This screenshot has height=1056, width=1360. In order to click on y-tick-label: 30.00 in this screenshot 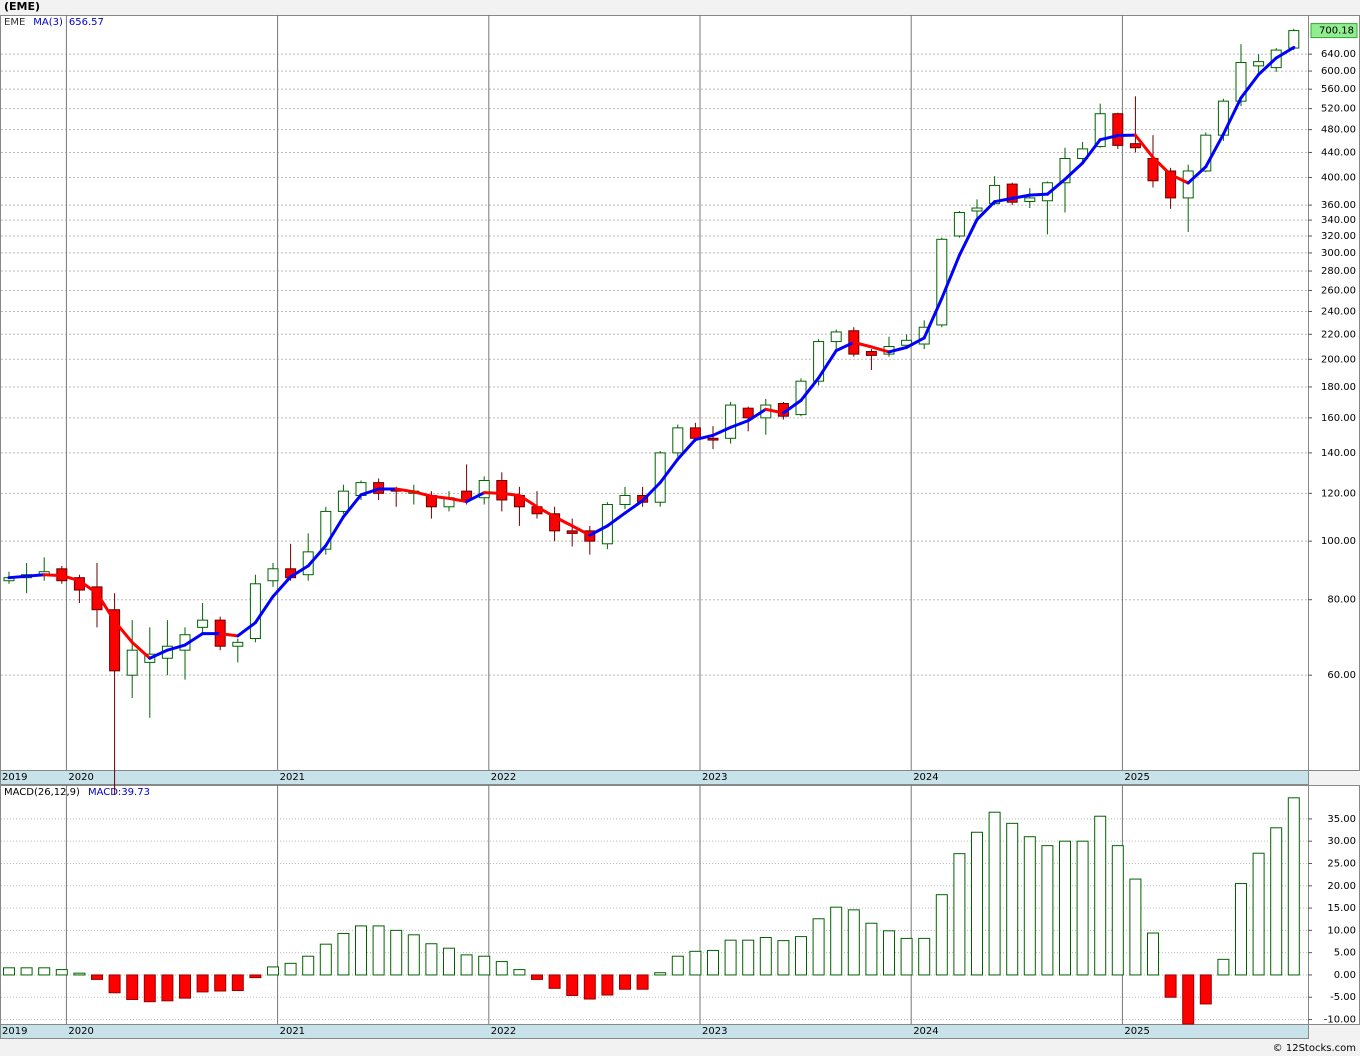, I will do `click(1341, 841)`.